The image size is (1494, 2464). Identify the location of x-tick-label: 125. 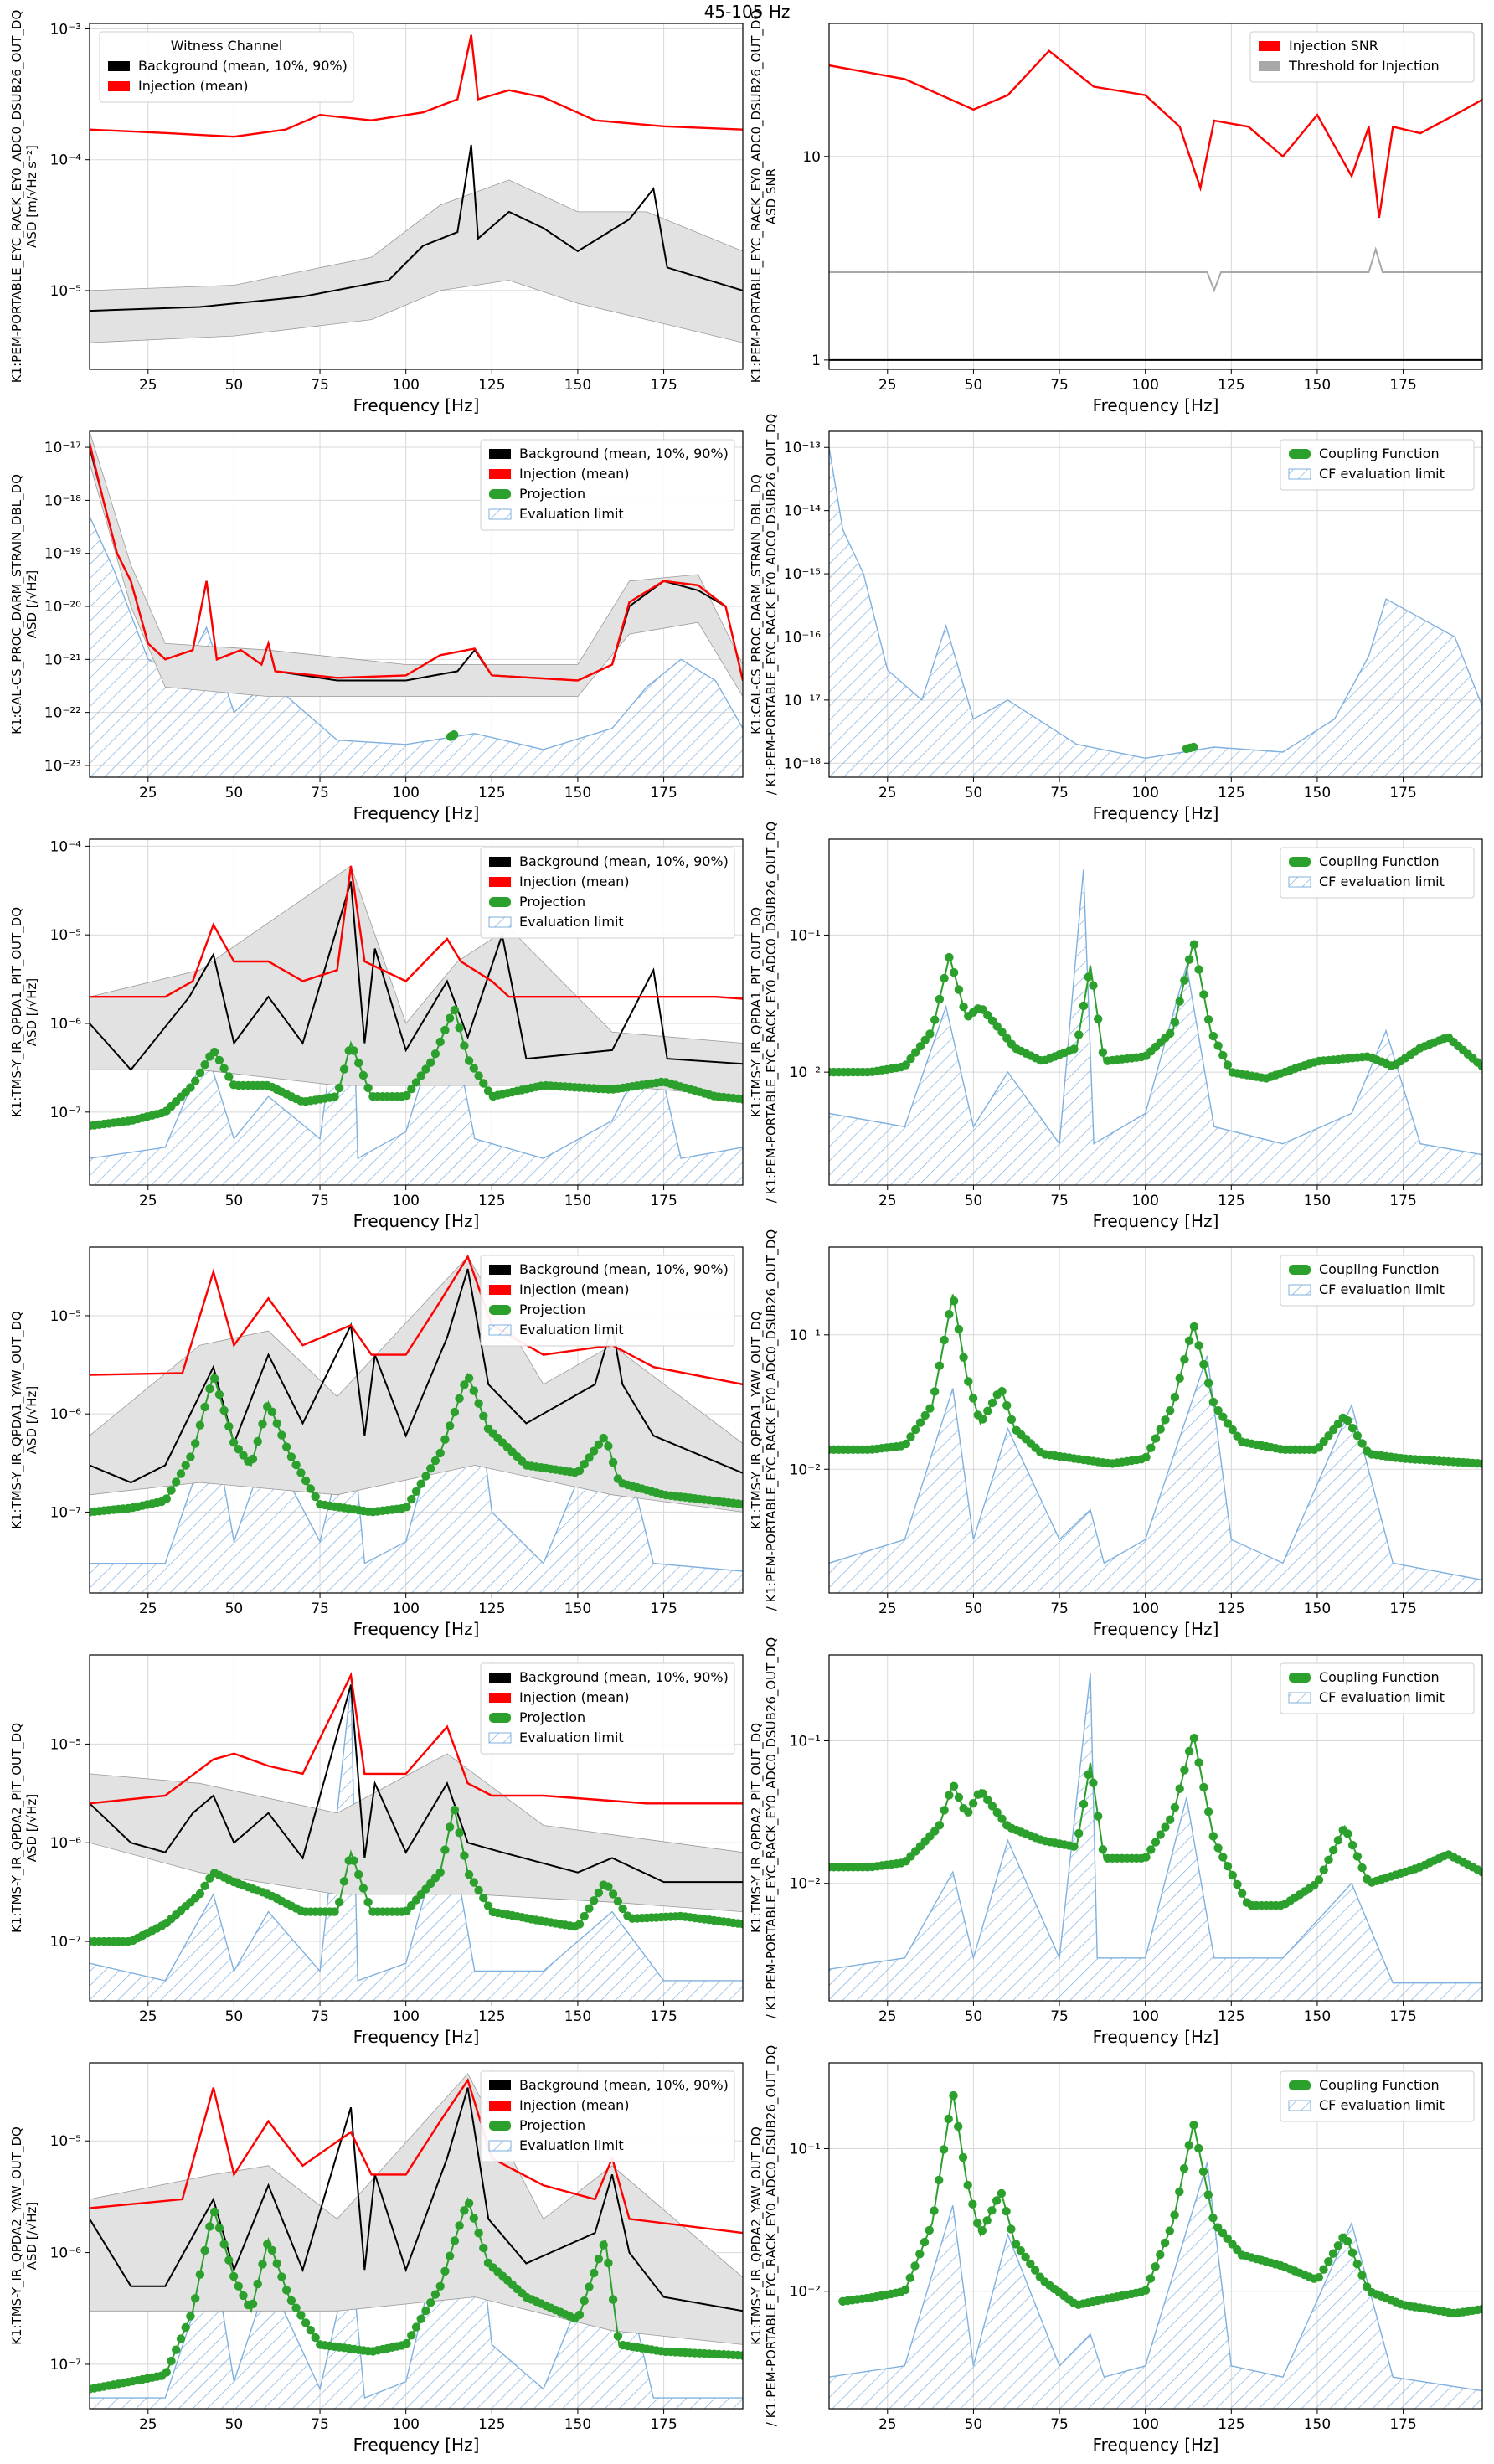
(1231, 2016).